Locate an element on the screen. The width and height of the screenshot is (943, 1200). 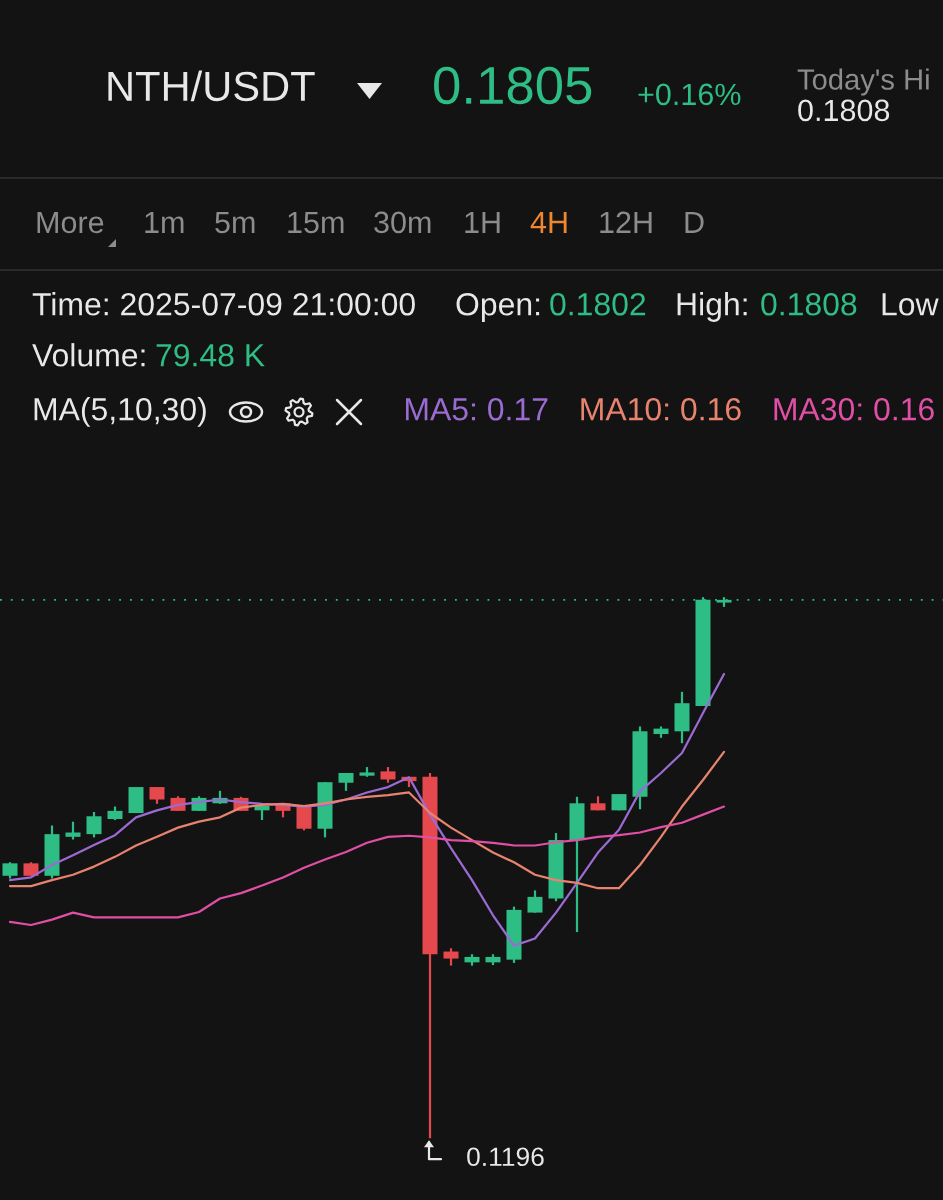
text: MA(5,10,30) is located at coordinates (120, 412).